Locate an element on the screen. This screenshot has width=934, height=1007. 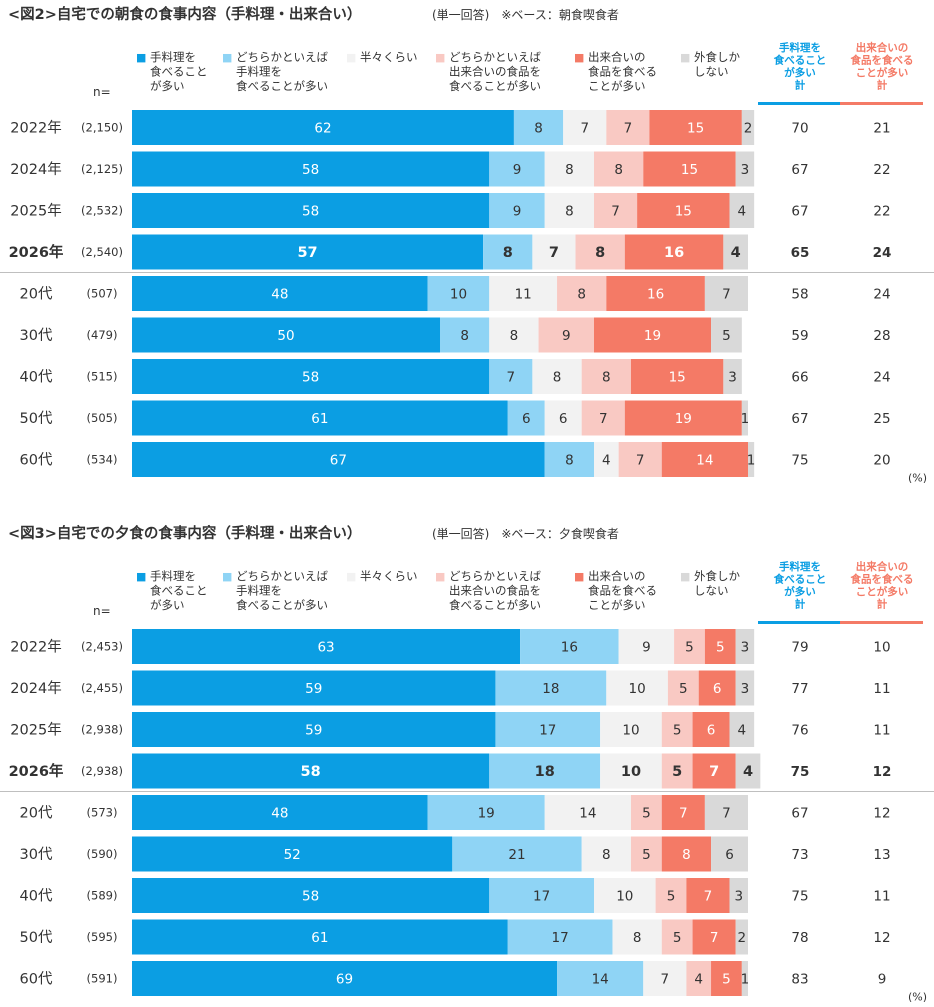
chart-note: (単一回答) ※ベース：夕食喫食者 is located at coordinates (525, 533).